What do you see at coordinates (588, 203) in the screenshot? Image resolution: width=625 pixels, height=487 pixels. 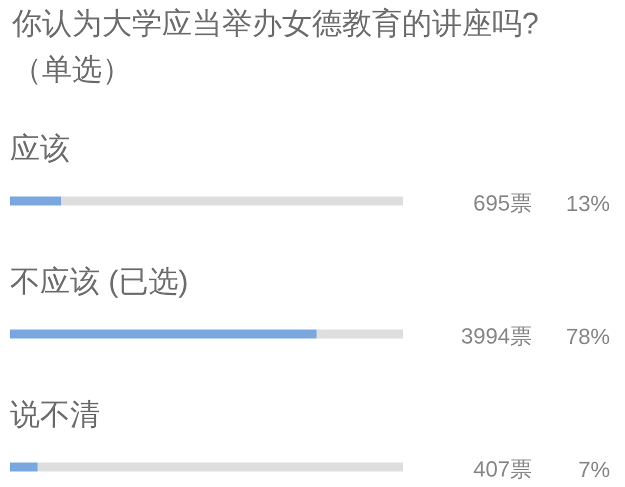 I see `data-label: 13%` at bounding box center [588, 203].